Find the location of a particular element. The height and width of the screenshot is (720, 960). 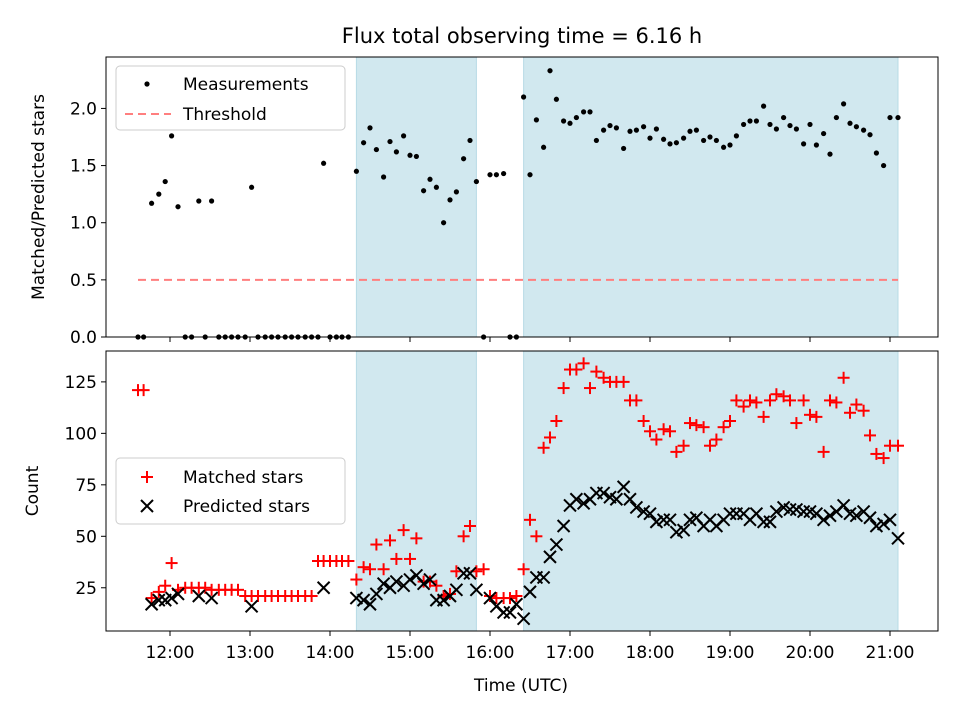

bottom-ytick-label: 75 is located at coordinates (86, 486).